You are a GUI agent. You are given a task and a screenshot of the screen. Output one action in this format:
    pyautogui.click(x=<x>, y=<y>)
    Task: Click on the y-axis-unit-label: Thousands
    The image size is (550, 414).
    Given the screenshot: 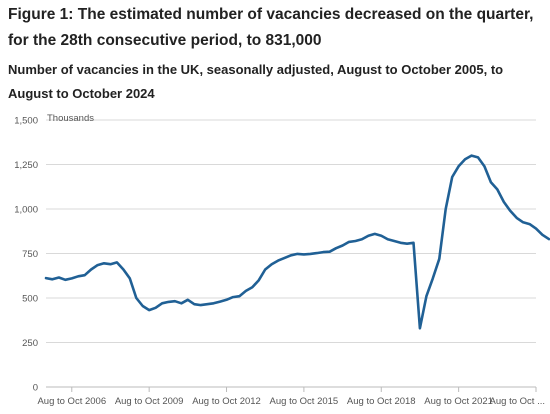 What is the action you would take?
    pyautogui.click(x=70, y=118)
    